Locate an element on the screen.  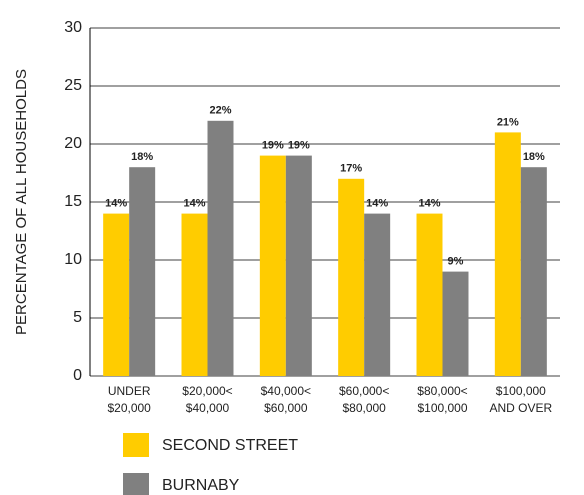
data-label: 9% is located at coordinates (456, 262).